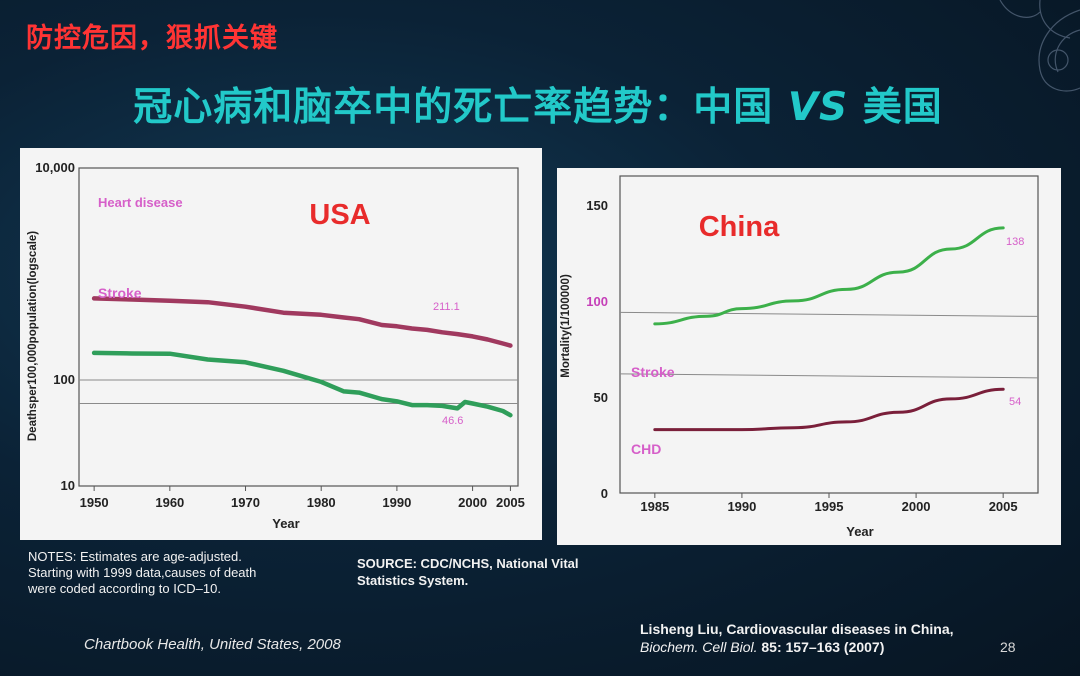  I want to click on notes-line: were coded according to ICD–10., so click(124, 588).